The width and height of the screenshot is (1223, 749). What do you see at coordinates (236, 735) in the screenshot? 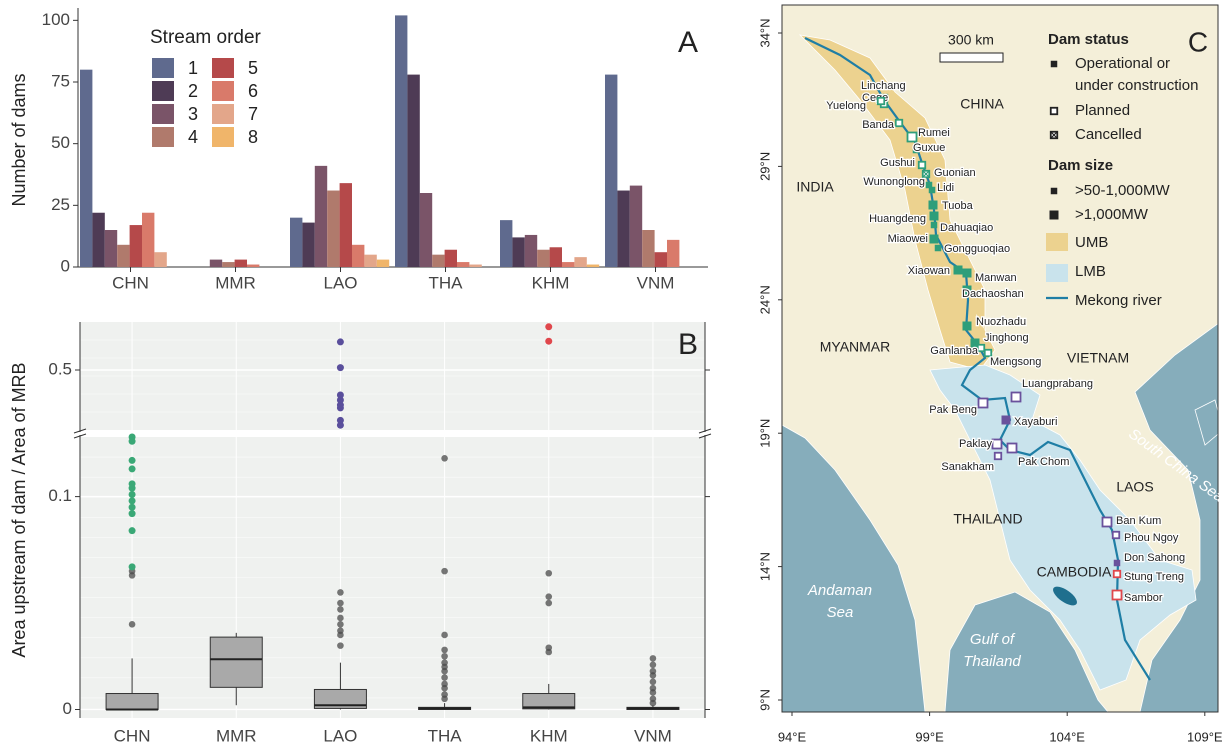
I see `x-tick-label: MMR` at bounding box center [236, 735].